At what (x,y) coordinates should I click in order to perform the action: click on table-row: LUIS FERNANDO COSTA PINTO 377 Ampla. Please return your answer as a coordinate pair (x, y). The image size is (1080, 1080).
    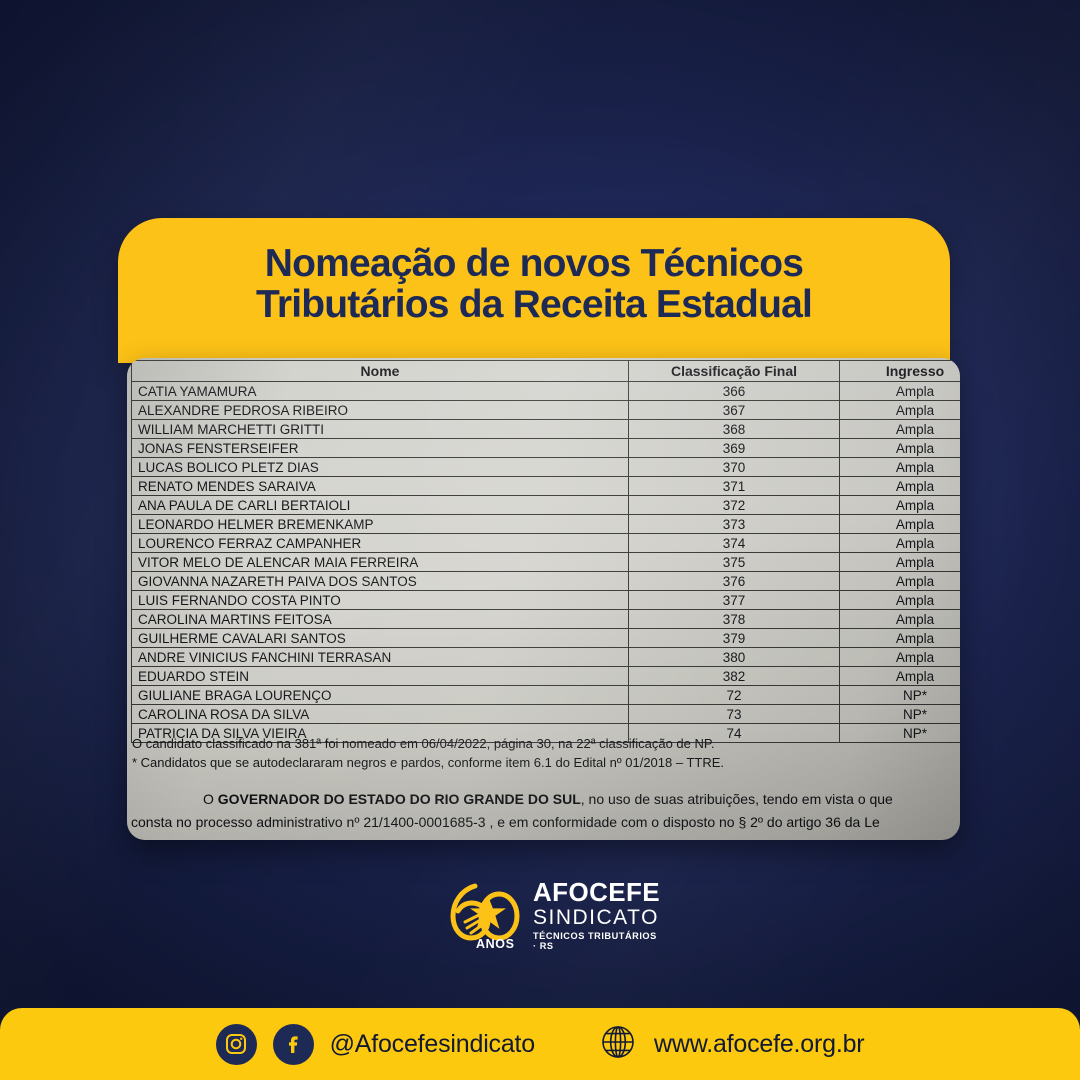
    Looking at the image, I should click on (545, 600).